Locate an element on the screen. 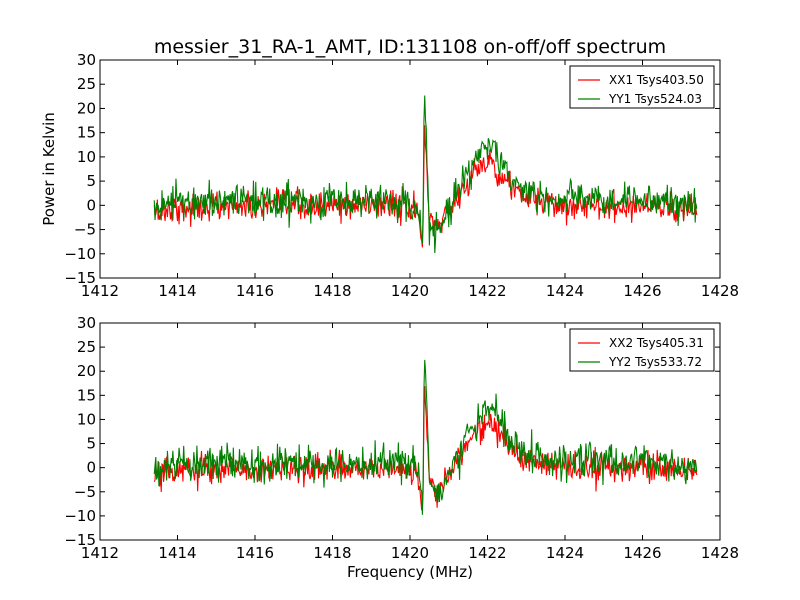 This screenshot has width=800, height=600. legend-entry: XX2 Tsys405.31 is located at coordinates (656, 343).